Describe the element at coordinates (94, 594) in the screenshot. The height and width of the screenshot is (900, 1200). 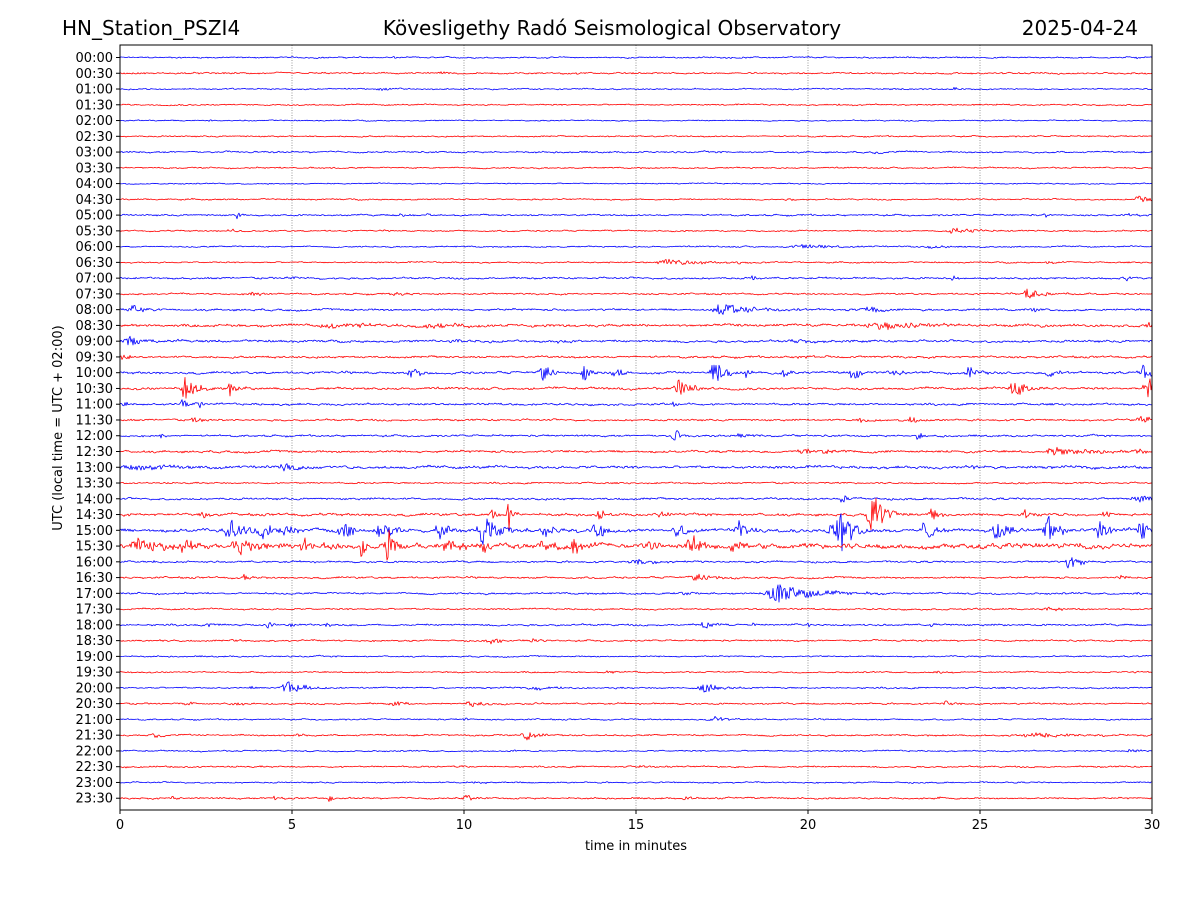
I see `y-tick-label: 17:00` at that location.